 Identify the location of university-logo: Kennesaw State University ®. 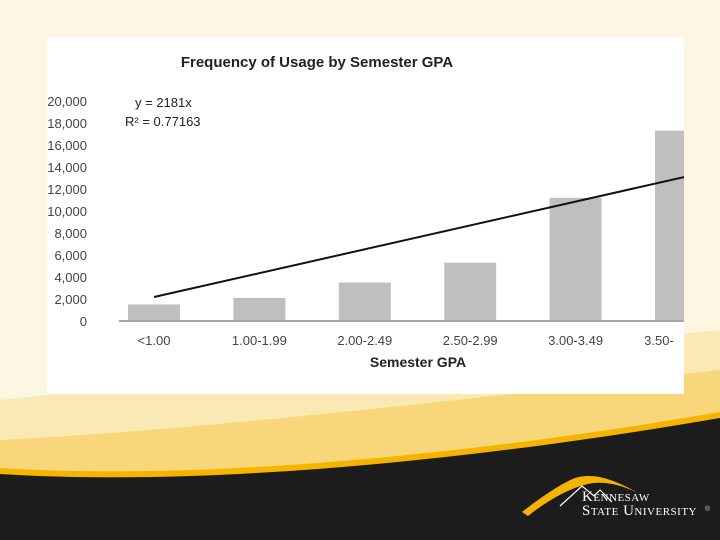
(615, 498).